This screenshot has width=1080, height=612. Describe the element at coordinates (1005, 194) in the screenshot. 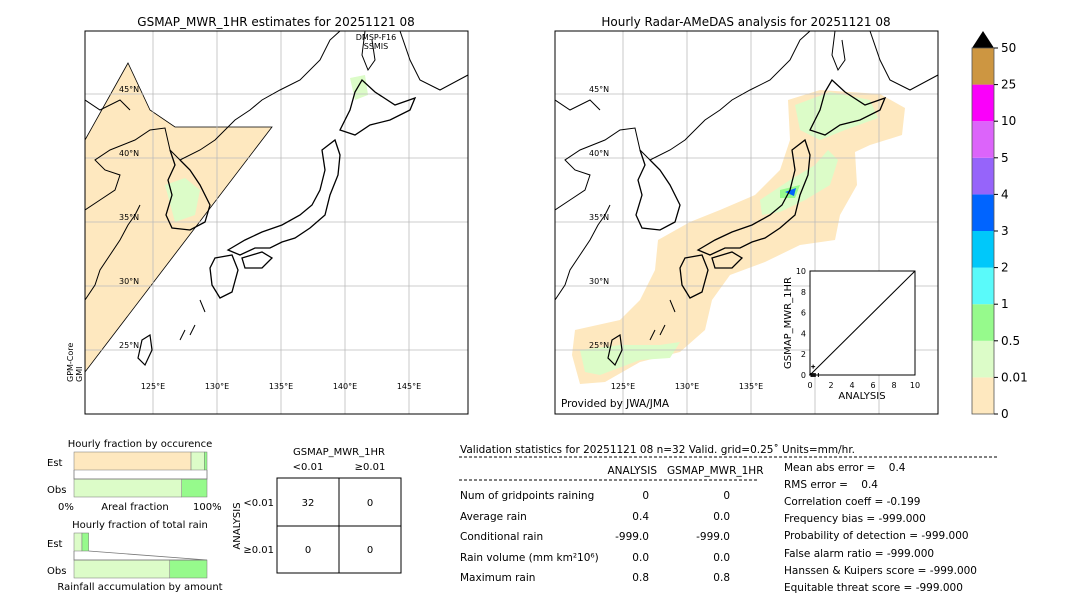

I see `colorbar-tick-label: 4` at that location.